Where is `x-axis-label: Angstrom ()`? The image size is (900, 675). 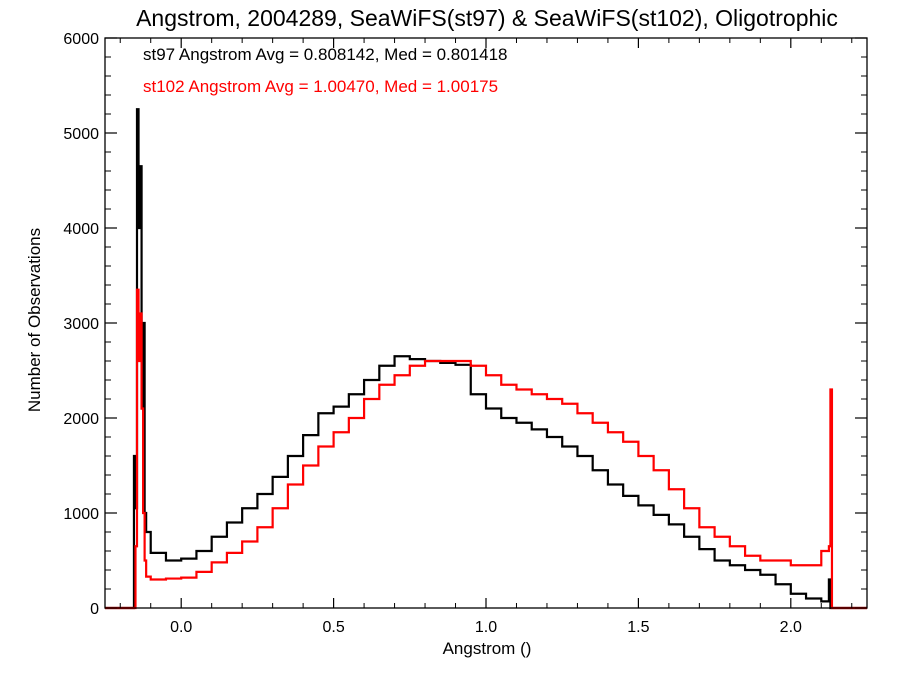
x-axis-label: Angstrom () is located at coordinates (487, 648).